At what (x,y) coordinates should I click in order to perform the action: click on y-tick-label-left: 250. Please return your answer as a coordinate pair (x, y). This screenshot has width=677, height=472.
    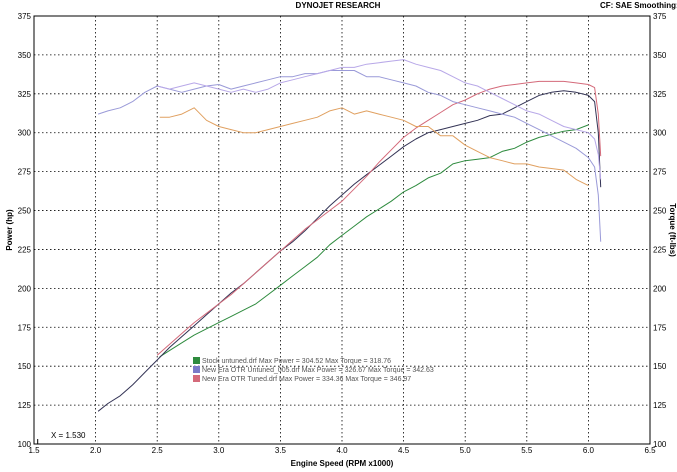
    Looking at the image, I should click on (25, 211).